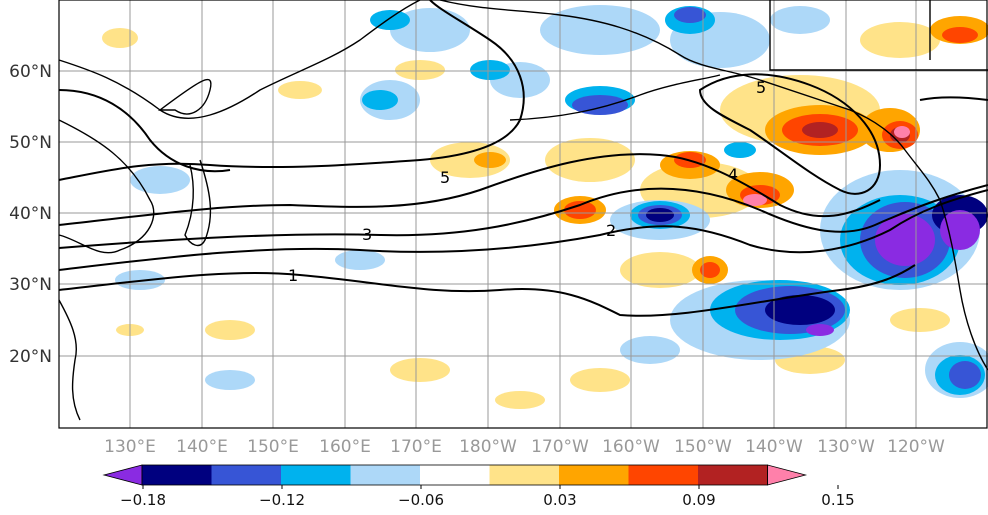 The width and height of the screenshot is (988, 515). What do you see at coordinates (421, 500) in the screenshot?
I see `colorbar-tick-label: −0.06` at bounding box center [421, 500].